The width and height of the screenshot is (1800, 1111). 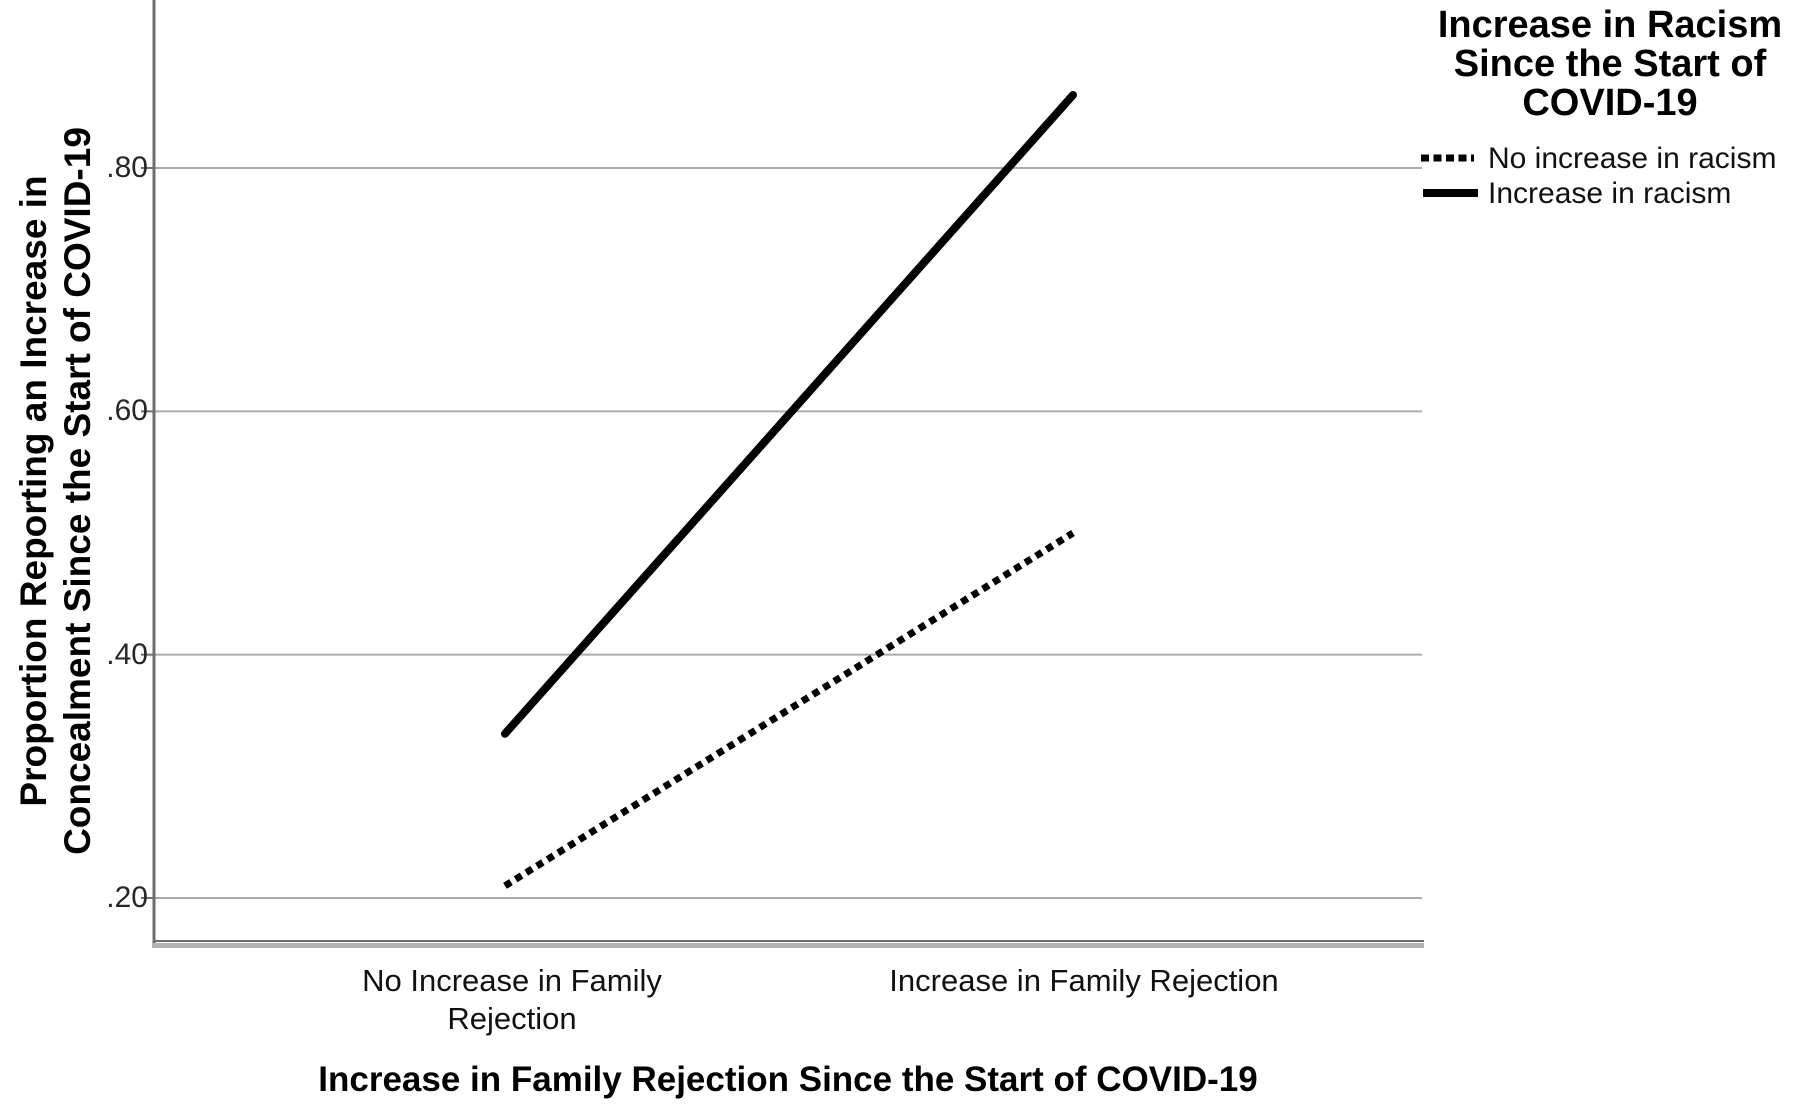 I want to click on y-tick-label: .80, so click(x=127, y=167).